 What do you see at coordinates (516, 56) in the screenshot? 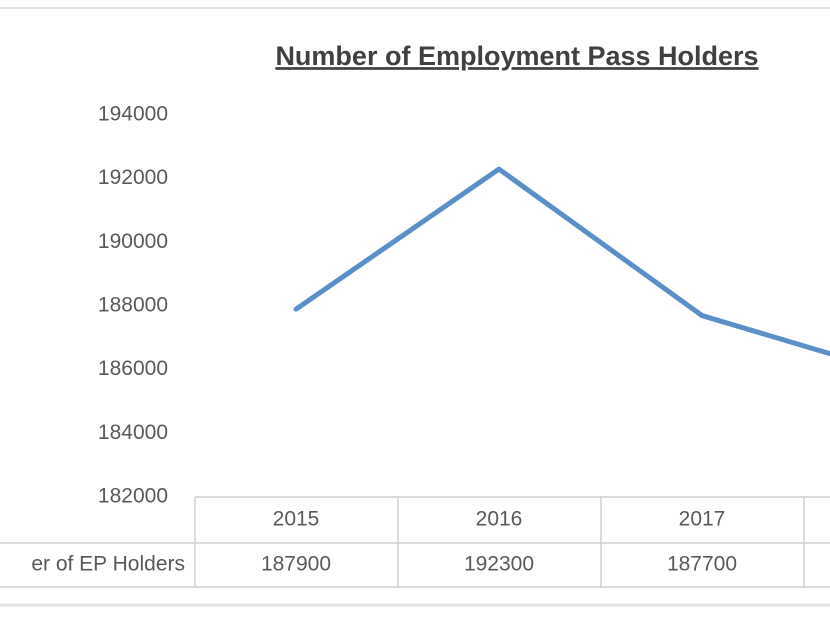
I see `chart-title: Number of Employment Pass Holders` at bounding box center [516, 56].